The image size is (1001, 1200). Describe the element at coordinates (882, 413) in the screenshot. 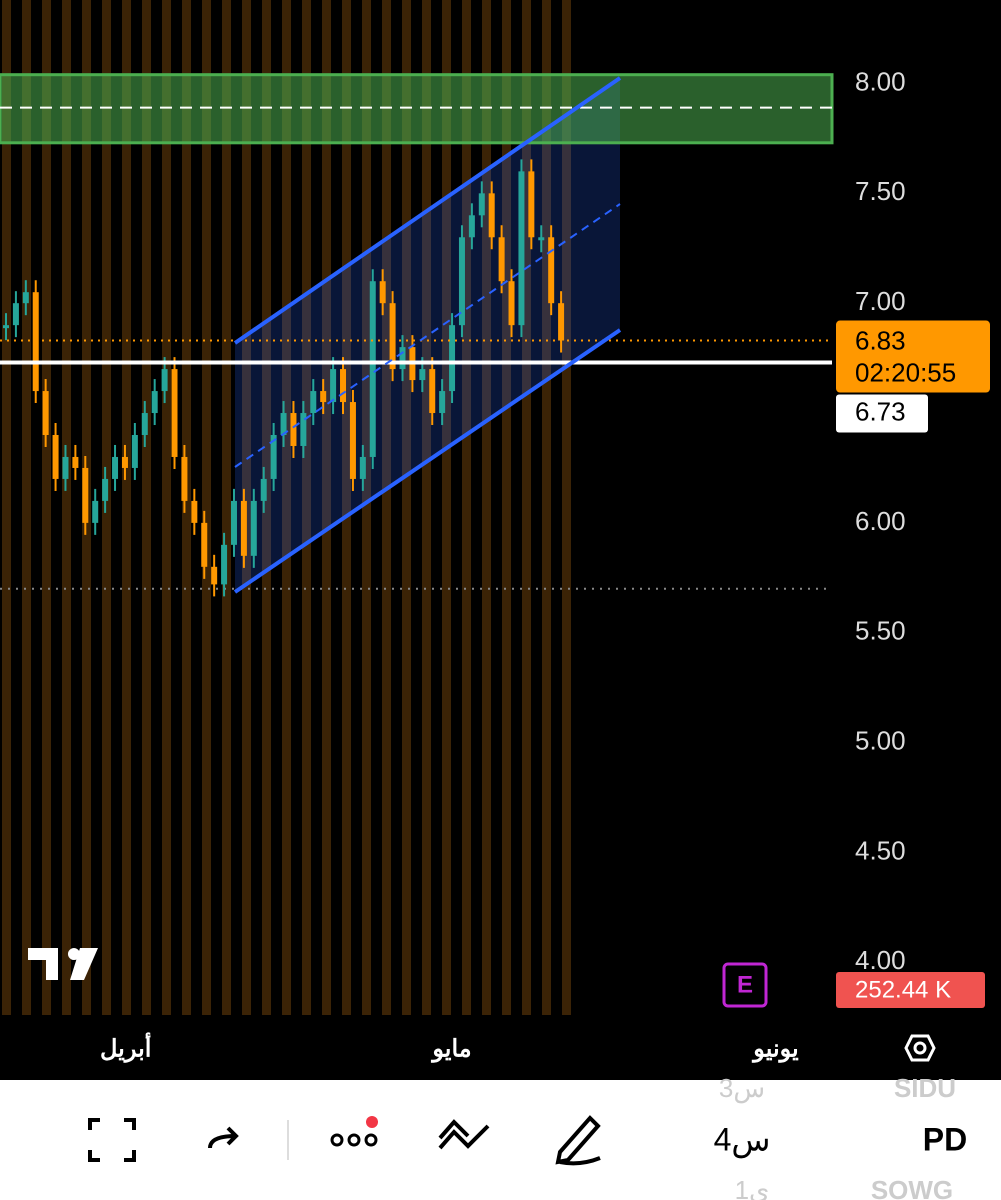

I see `line-price-box` at that location.